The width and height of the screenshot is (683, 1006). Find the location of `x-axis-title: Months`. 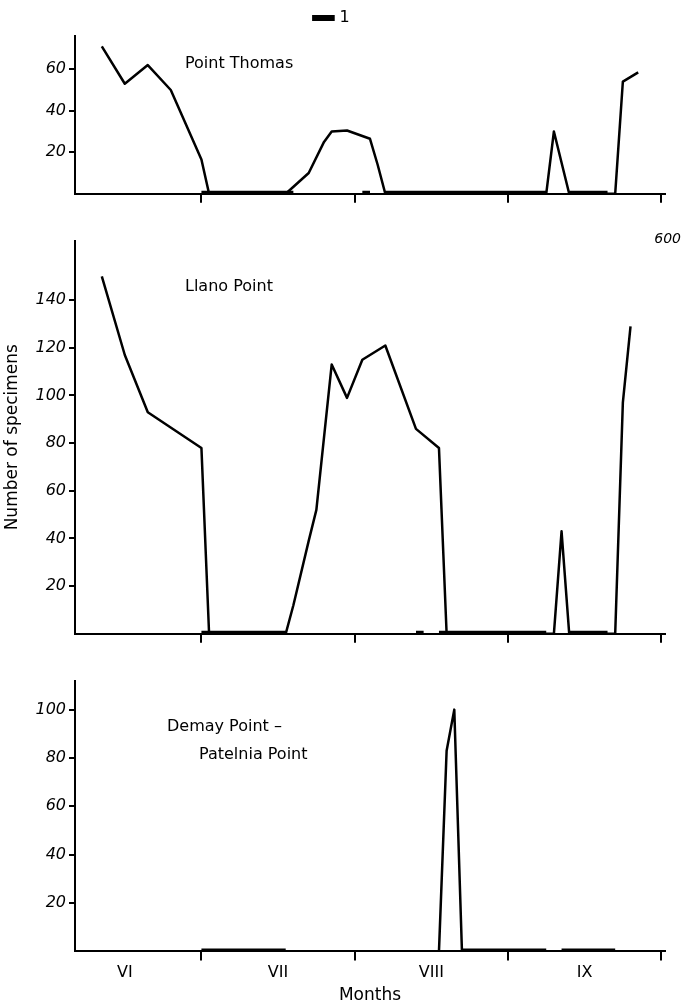

x-axis-title: Months is located at coordinates (370, 994).